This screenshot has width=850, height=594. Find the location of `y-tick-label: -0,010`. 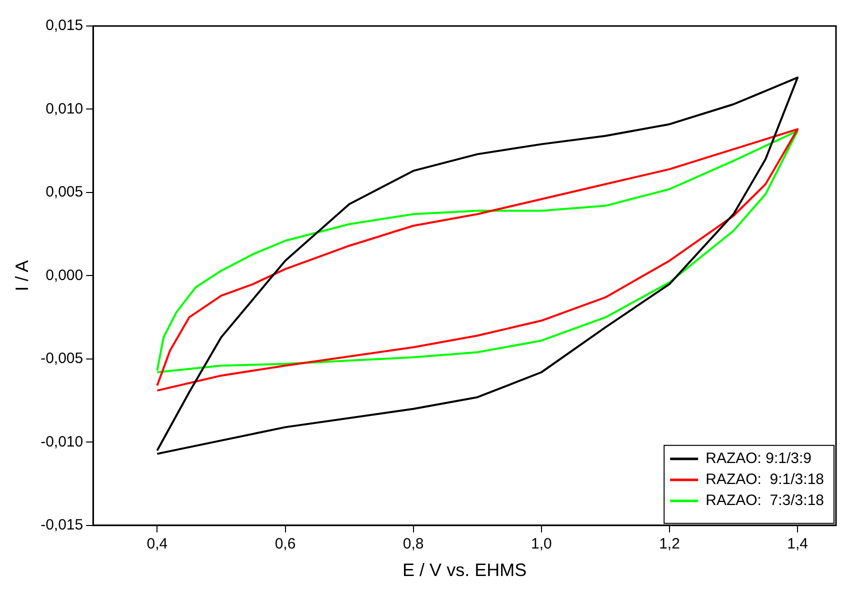

y-tick-label: -0,010 is located at coordinates (62, 441).